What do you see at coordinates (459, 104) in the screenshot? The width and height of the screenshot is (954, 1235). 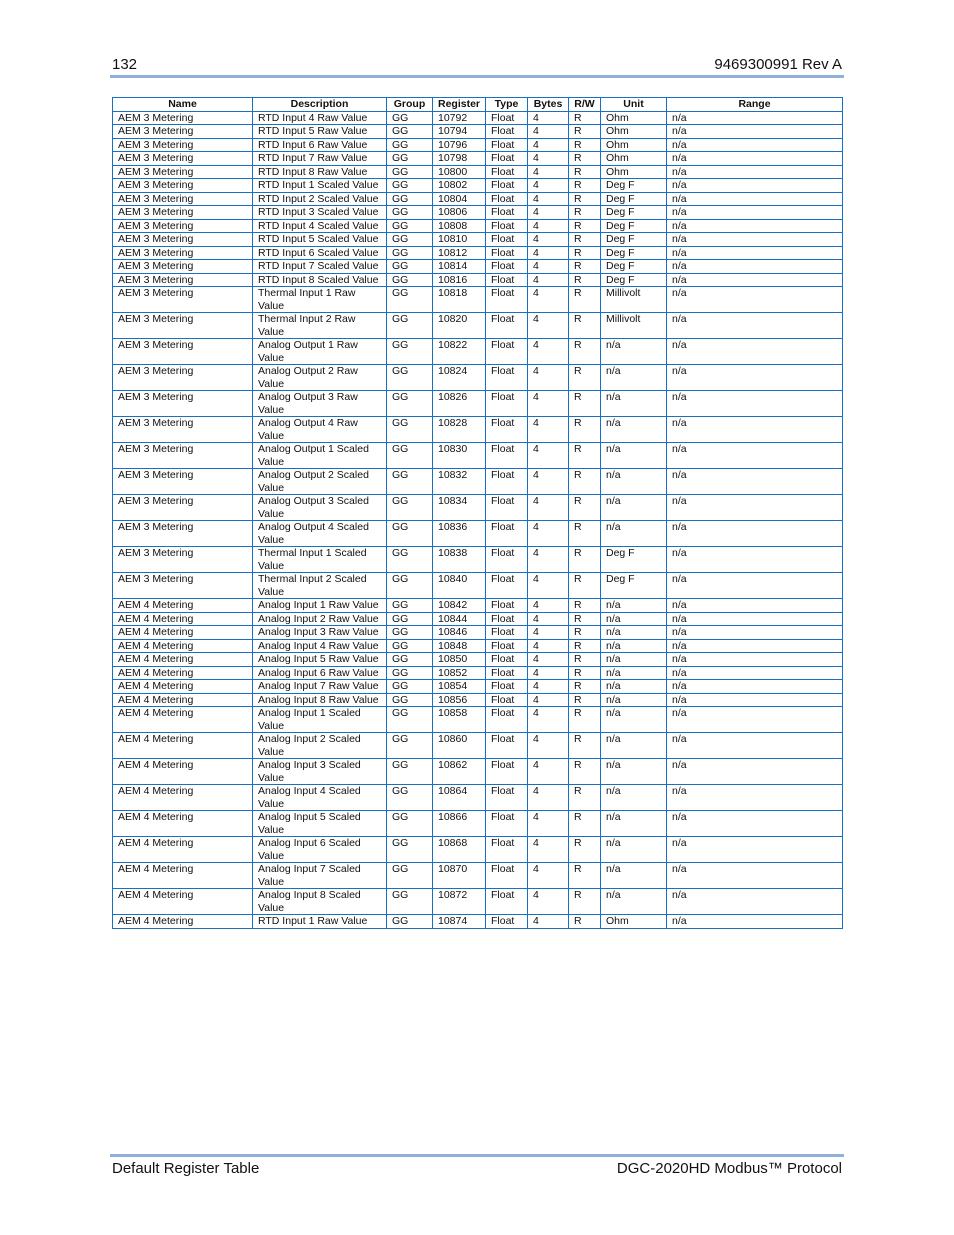 I see `column-header: Register` at bounding box center [459, 104].